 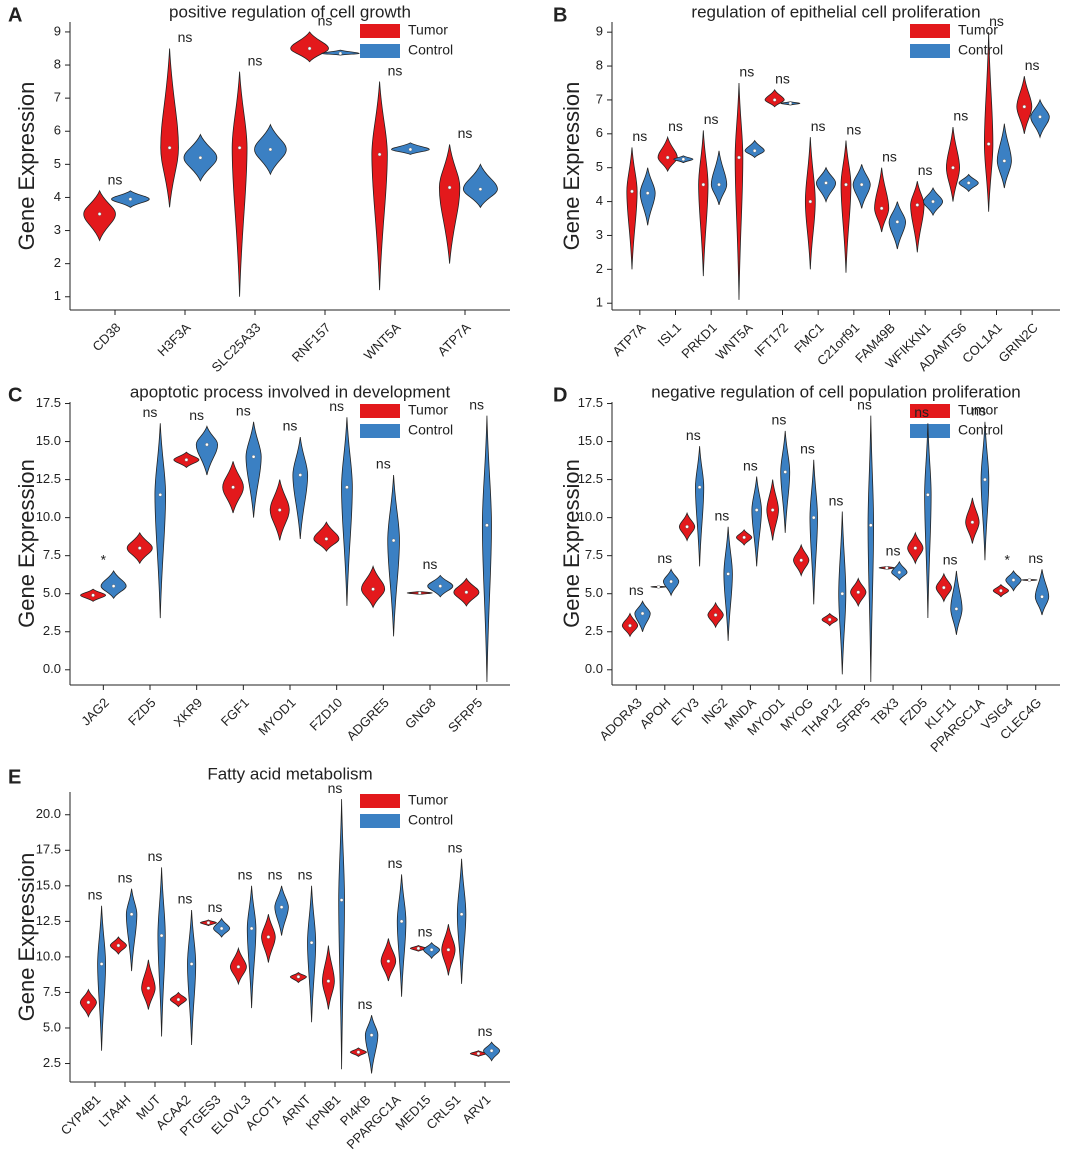 What do you see at coordinates (81, 1115) in the screenshot?
I see `x-tick-label: CYP4B1` at bounding box center [81, 1115].